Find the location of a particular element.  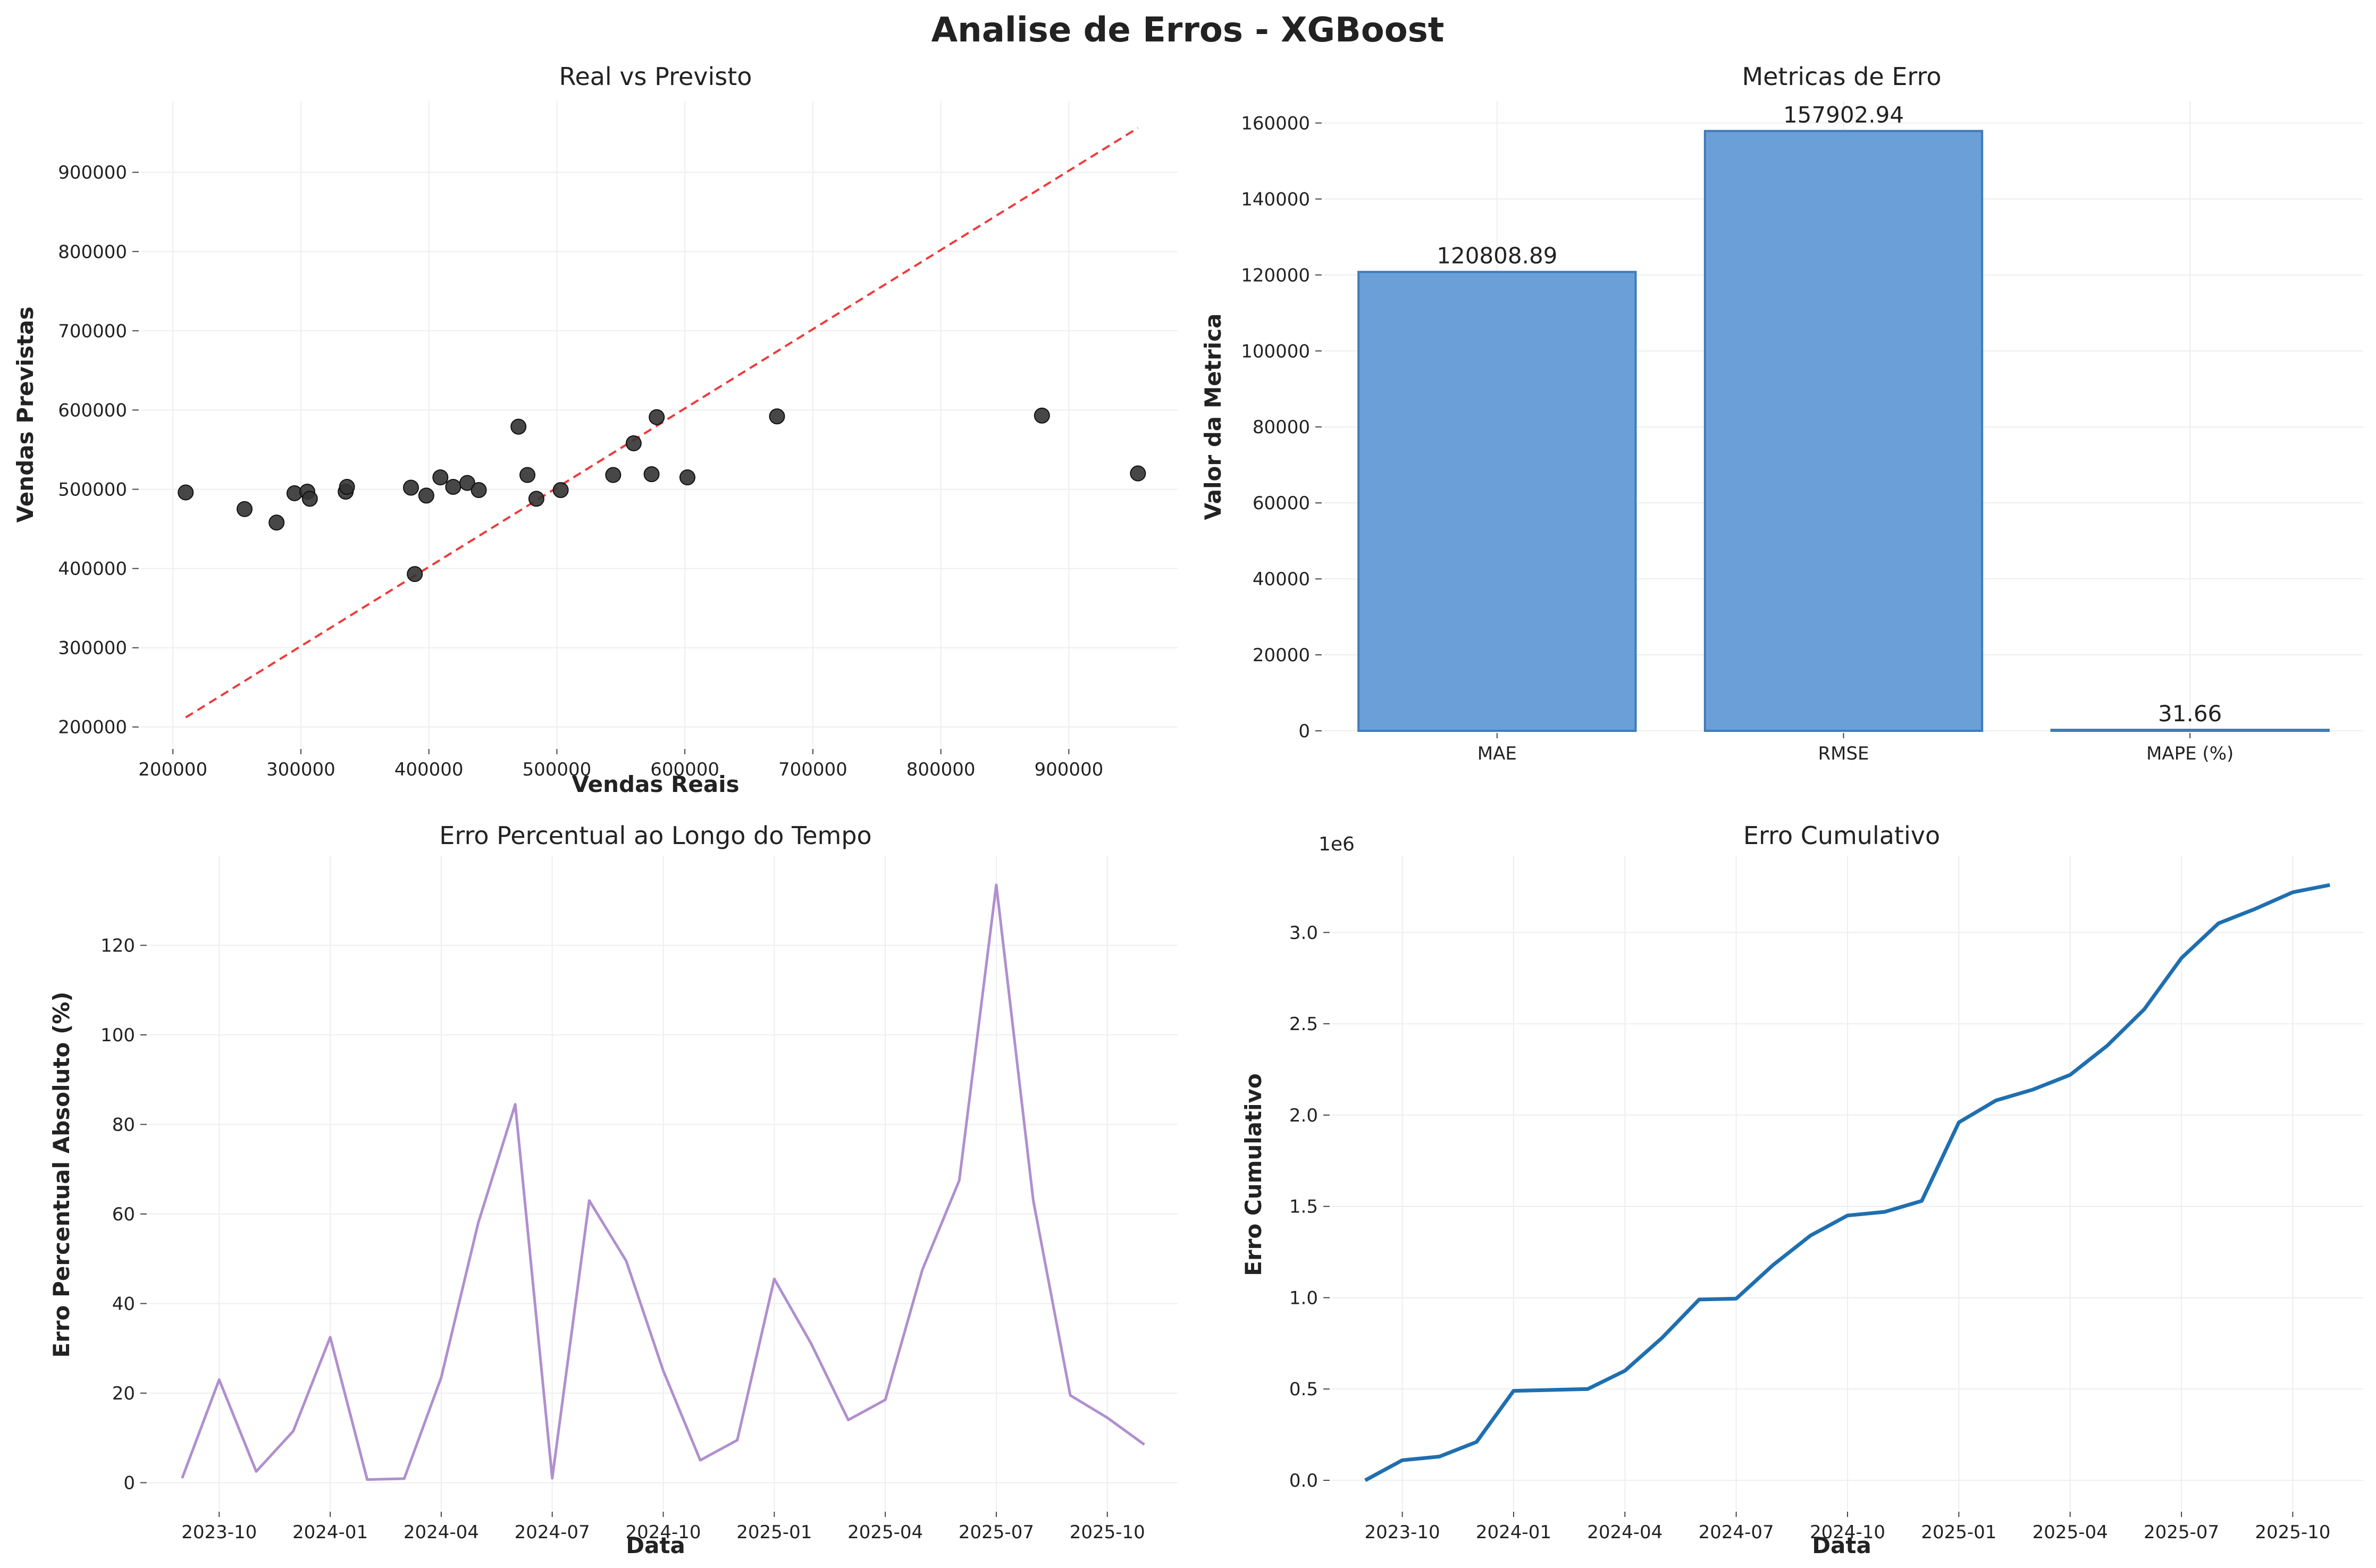

cumulative-error-y-tick-label: 0.0 is located at coordinates (1304, 1480).